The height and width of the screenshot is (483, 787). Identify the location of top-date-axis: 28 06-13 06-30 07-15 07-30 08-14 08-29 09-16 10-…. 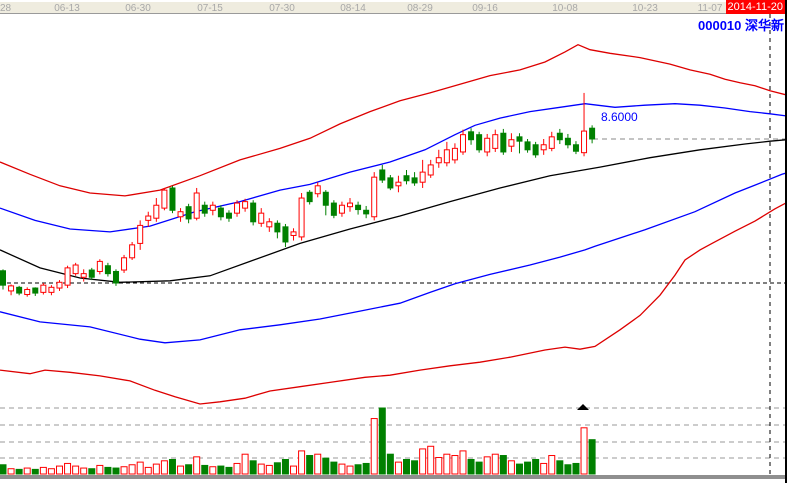
(393, 7).